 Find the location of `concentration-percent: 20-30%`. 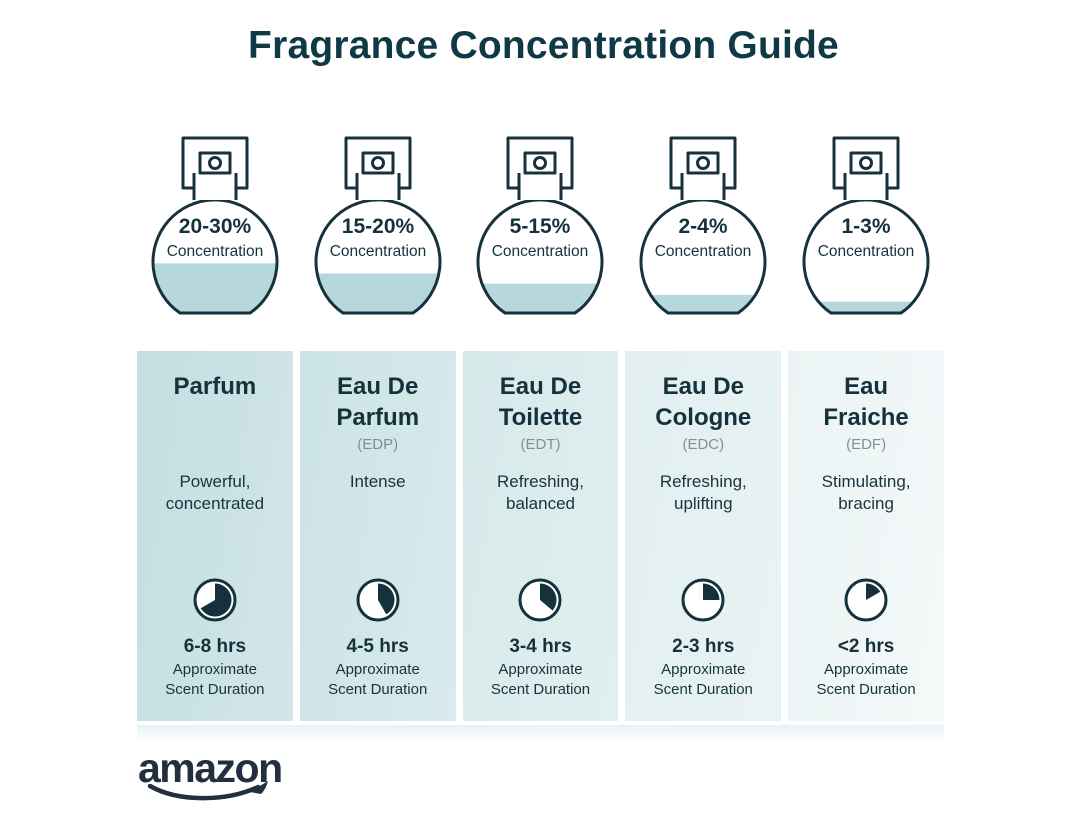

concentration-percent: 20-30% is located at coordinates (215, 226).